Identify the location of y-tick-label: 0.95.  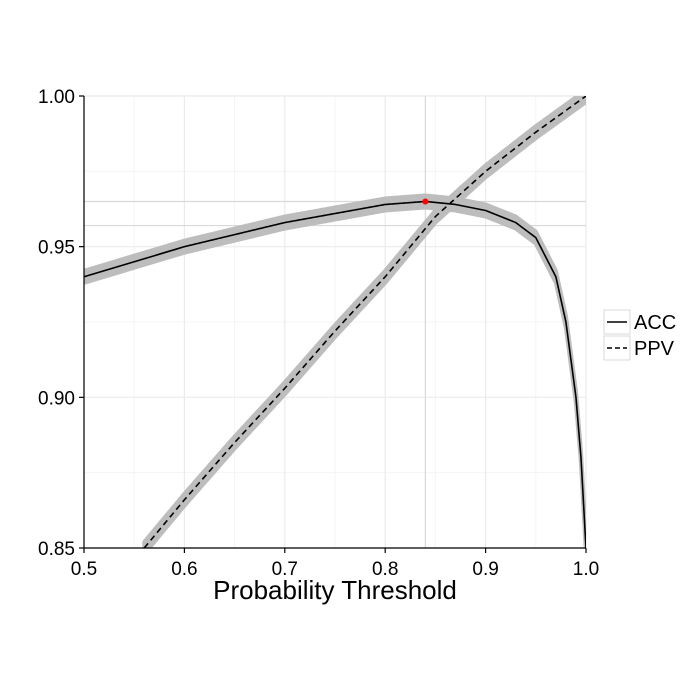
(56, 248).